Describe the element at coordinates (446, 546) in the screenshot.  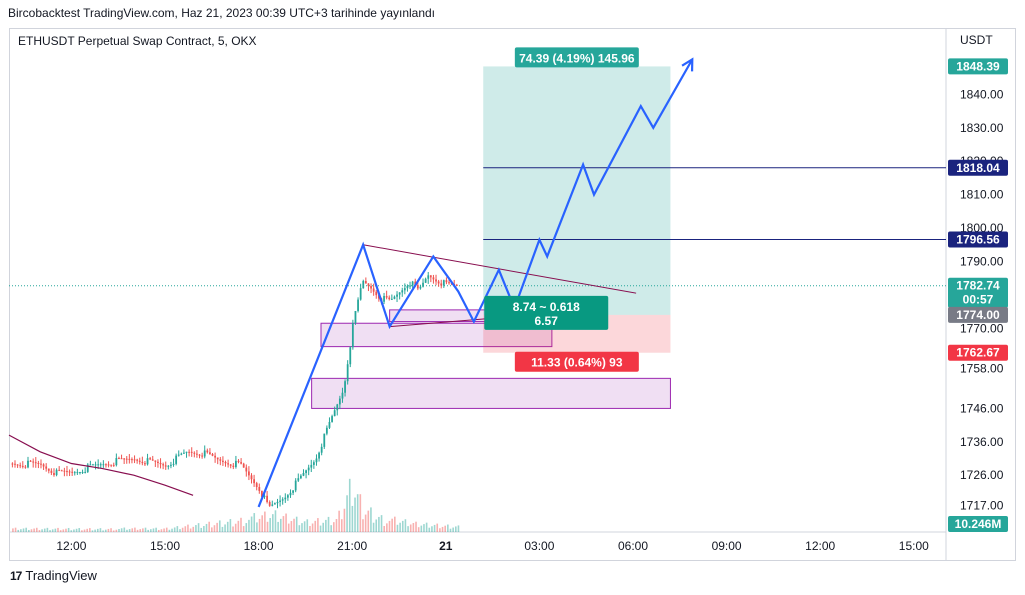
I see `x-tick-label: 21` at that location.